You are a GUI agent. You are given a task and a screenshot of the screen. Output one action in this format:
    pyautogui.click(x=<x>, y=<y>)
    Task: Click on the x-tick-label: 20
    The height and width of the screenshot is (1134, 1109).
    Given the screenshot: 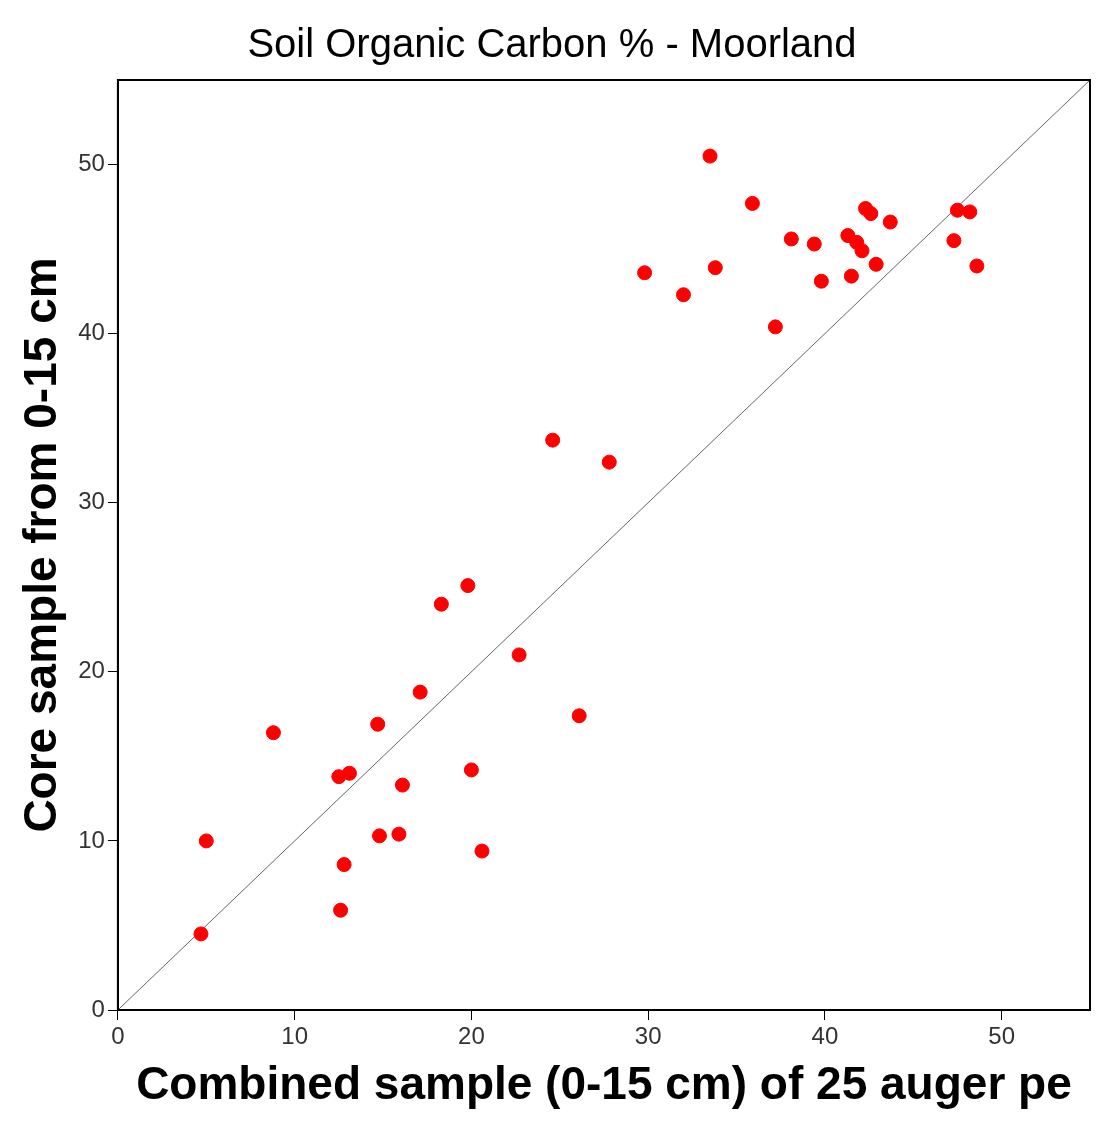 What is the action you would take?
    pyautogui.click(x=471, y=1036)
    